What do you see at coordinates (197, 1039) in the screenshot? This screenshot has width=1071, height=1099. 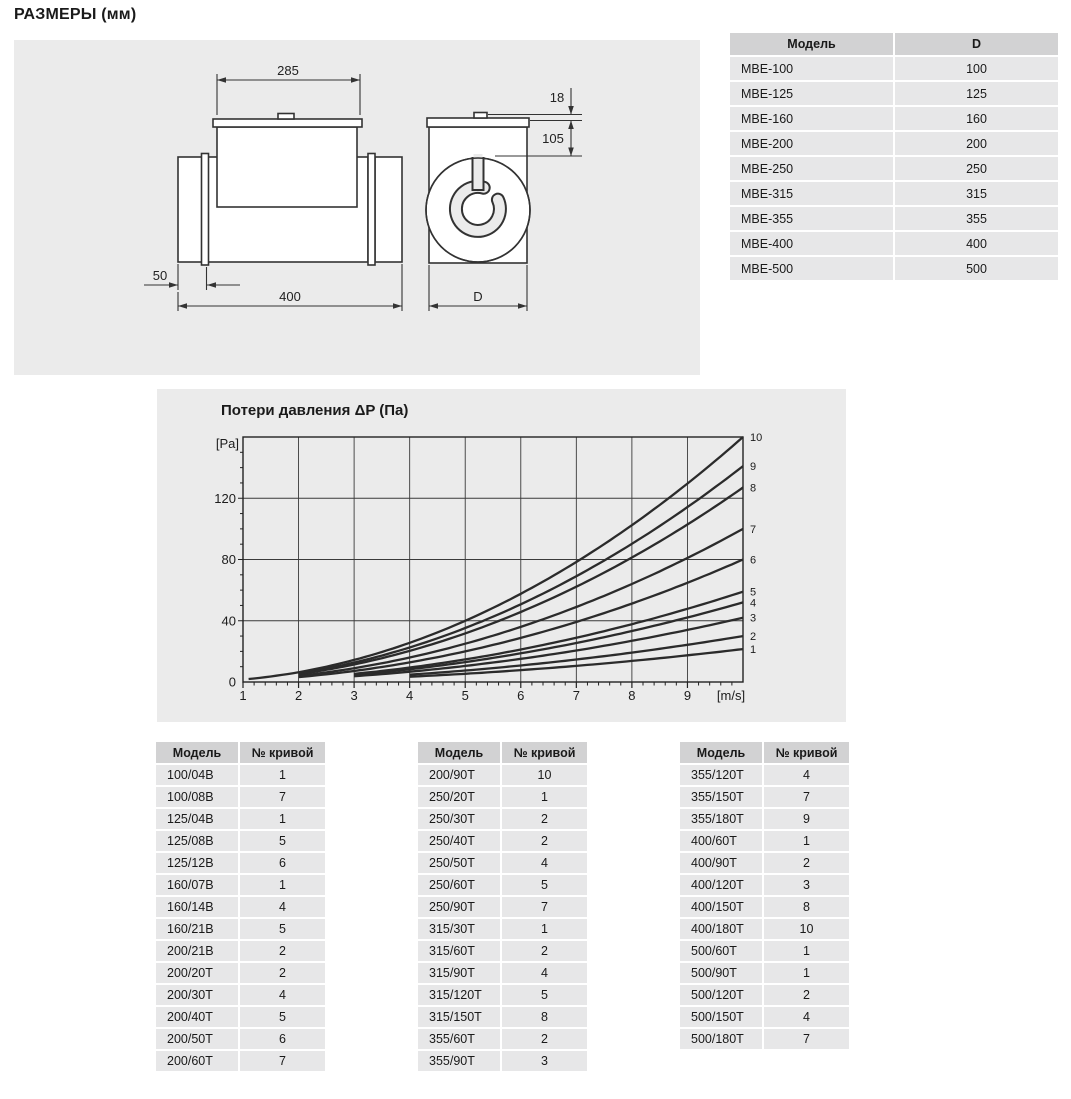 I see `model-cell: 200/50Т` at bounding box center [197, 1039].